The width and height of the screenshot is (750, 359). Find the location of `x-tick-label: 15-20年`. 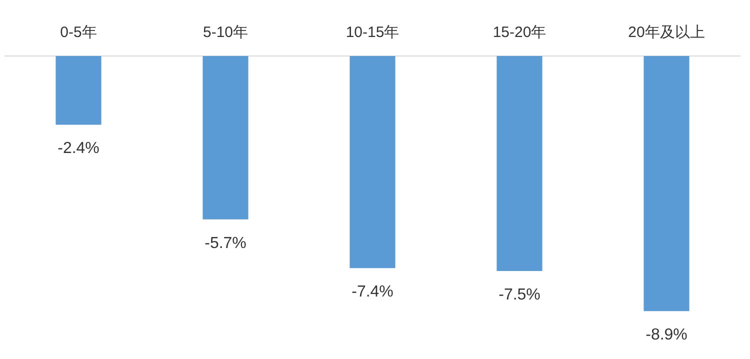

x-tick-label: 15-20年 is located at coordinates (519, 33).